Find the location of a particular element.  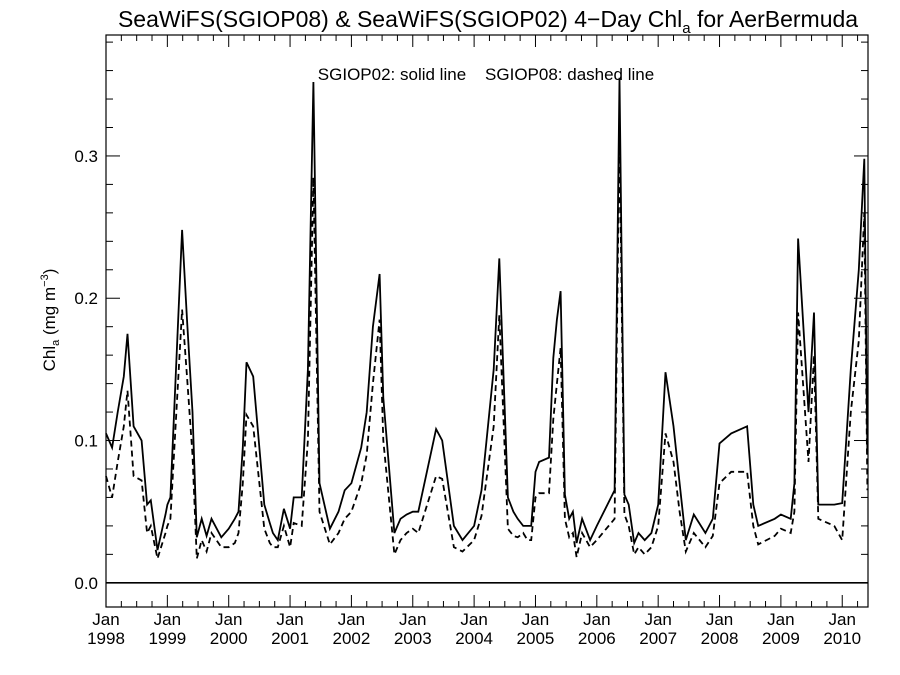

y-axis-label-main: Chl is located at coordinates (49, 359).